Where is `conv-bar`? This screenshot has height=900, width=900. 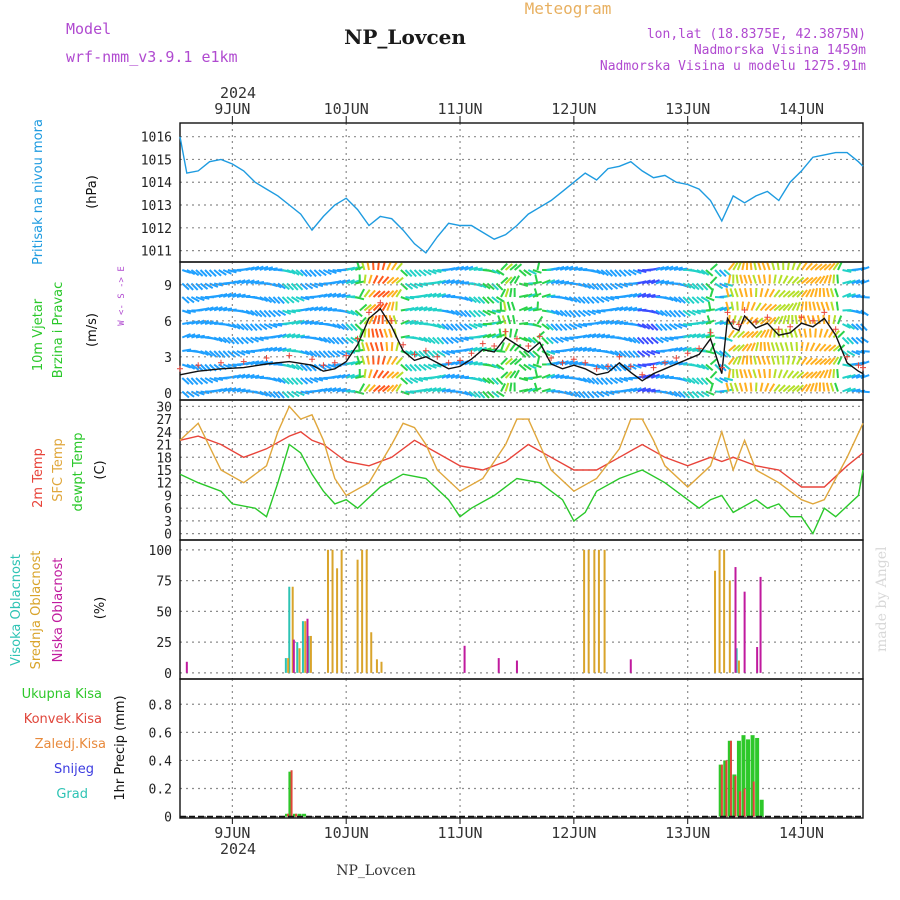
conv-bar is located at coordinates (730, 778).